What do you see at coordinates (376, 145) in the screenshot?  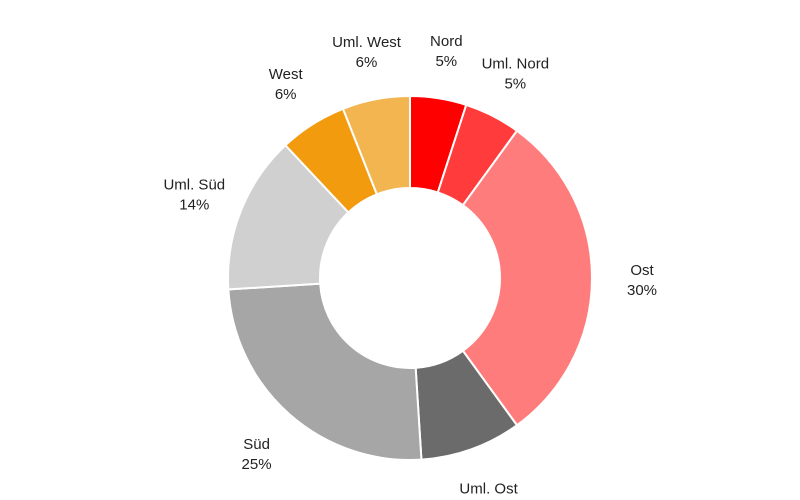 I see `slice-uml-west` at bounding box center [376, 145].